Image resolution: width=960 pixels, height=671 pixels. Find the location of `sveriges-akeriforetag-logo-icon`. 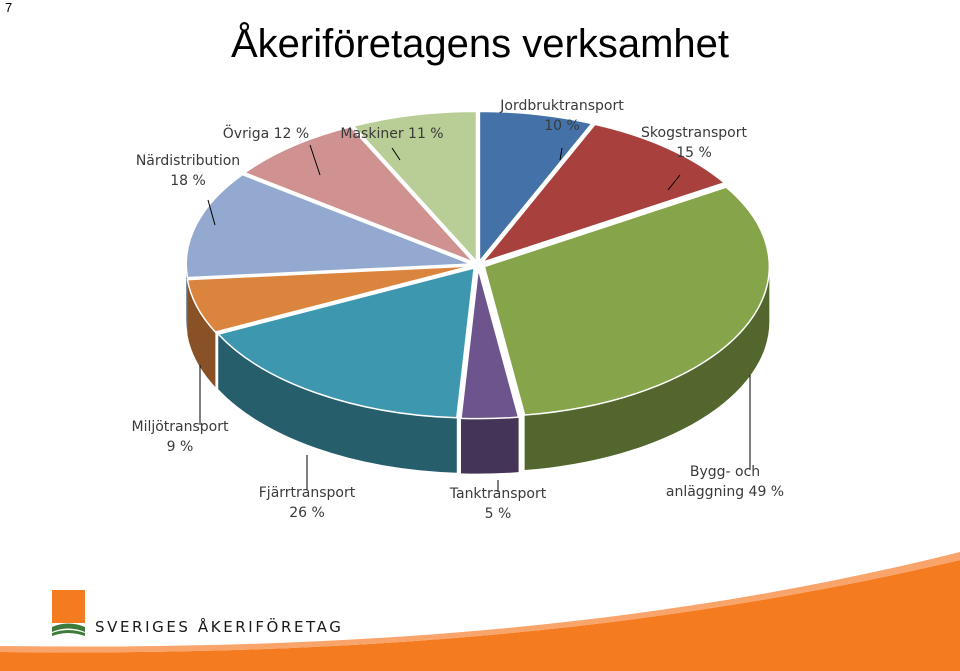

sveriges-akeriforetag-logo-icon is located at coordinates (68, 613).